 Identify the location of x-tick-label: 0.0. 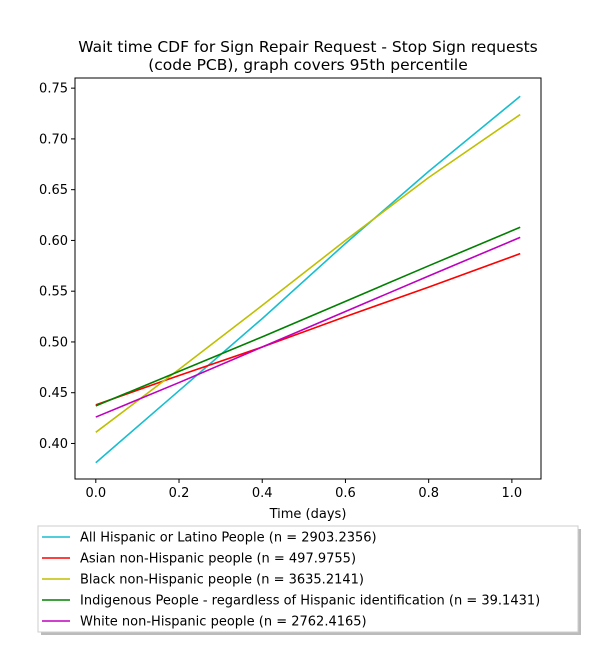
(95, 493).